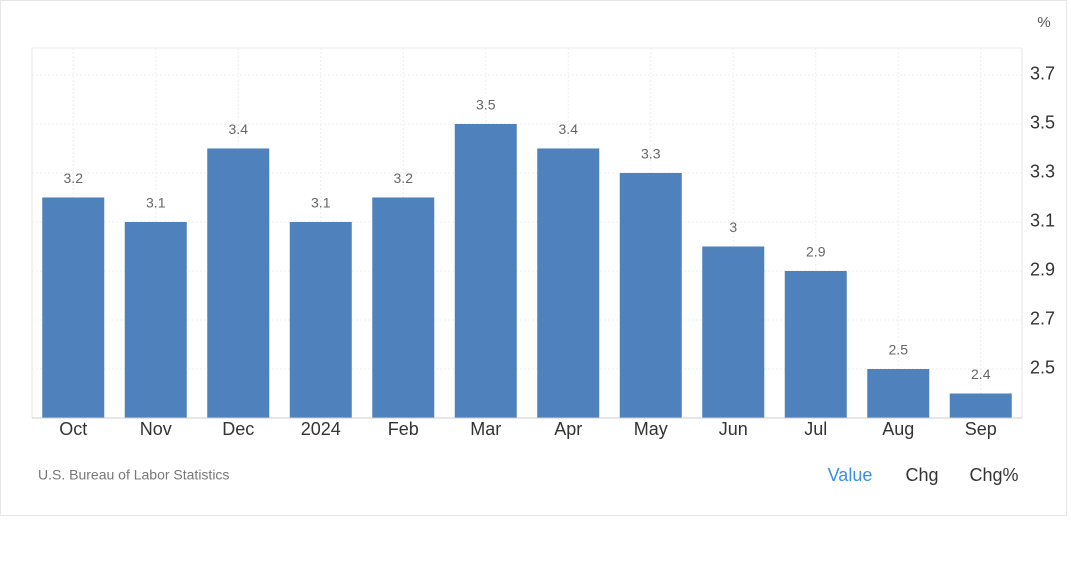 This screenshot has height=561, width=1071. What do you see at coordinates (486, 105) in the screenshot?
I see `value-label: 3.5` at bounding box center [486, 105].